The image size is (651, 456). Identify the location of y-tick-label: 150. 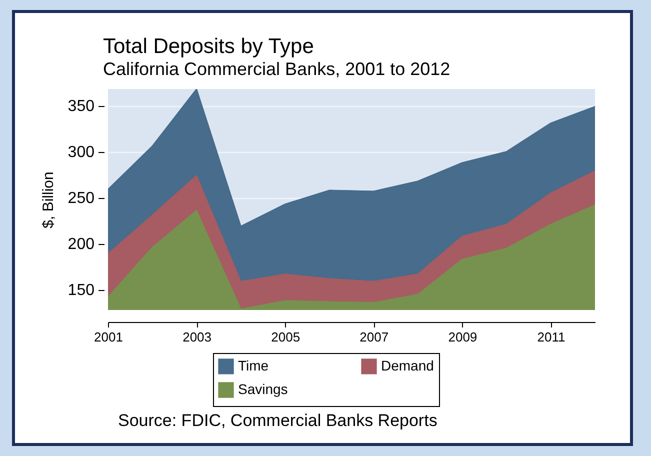
(81, 291).